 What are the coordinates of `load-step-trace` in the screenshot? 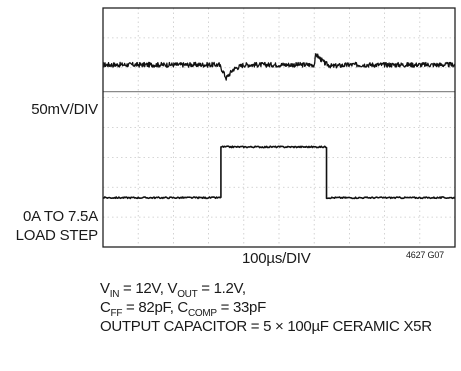 It's located at (279, 172).